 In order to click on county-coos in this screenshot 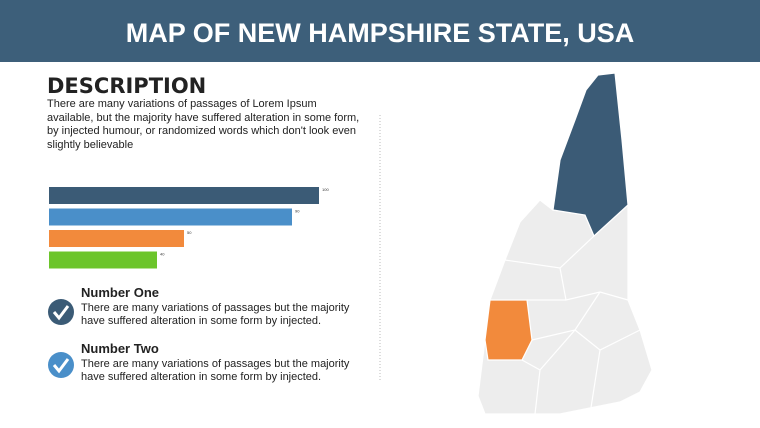, I will do `click(590, 155)`.